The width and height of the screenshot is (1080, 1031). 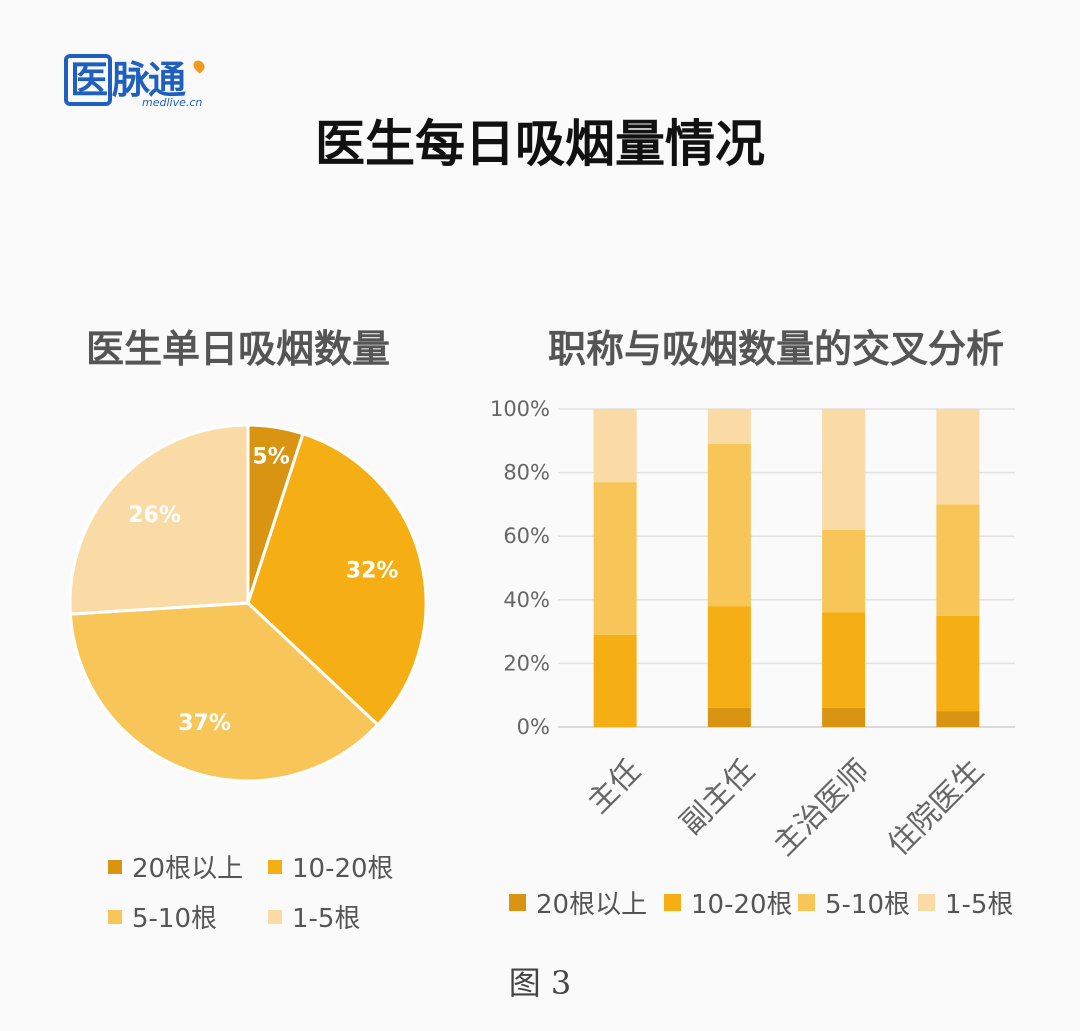 I want to click on pie-chart: 5% 32% 37% 26%, so click(x=248, y=603).